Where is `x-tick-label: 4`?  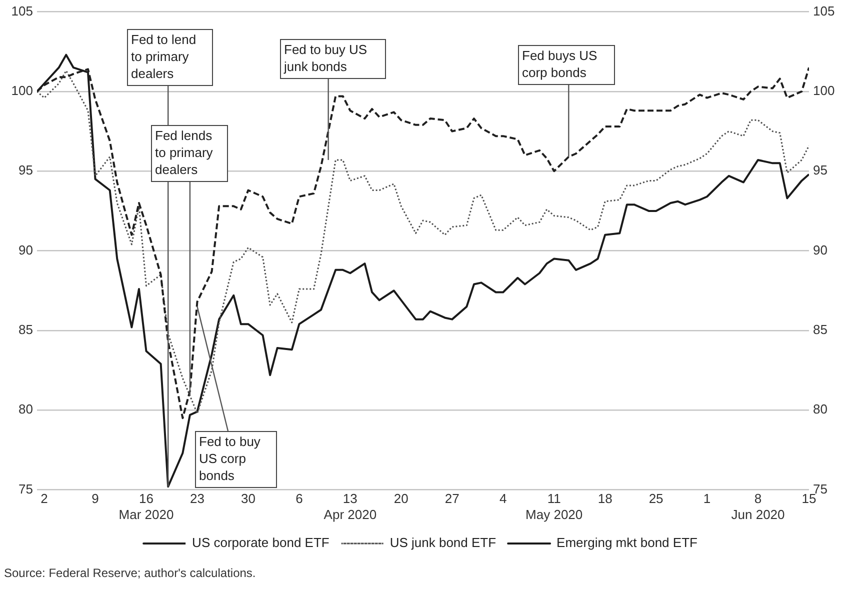 x-tick-label: 4 is located at coordinates (503, 498).